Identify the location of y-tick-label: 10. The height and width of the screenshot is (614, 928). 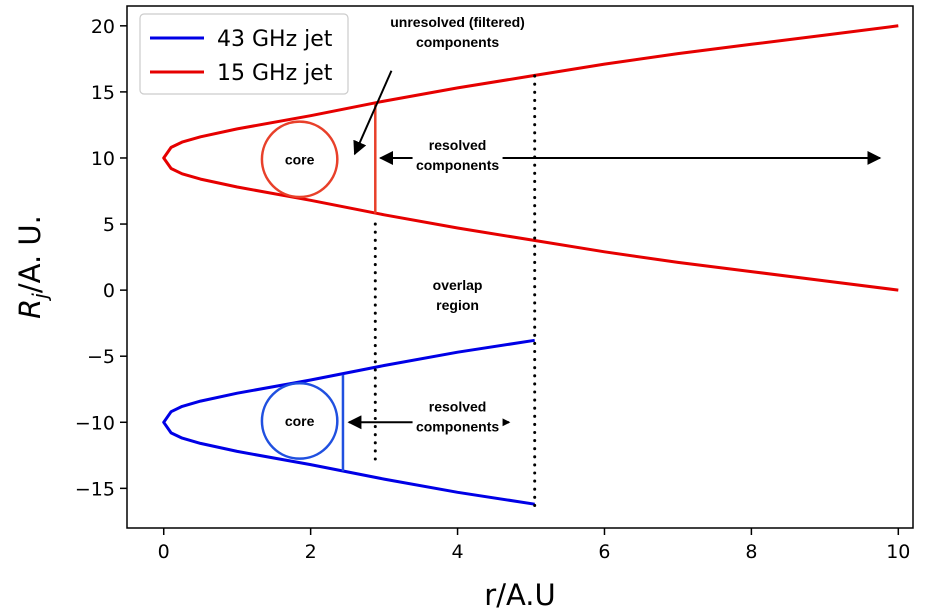
(103, 159).